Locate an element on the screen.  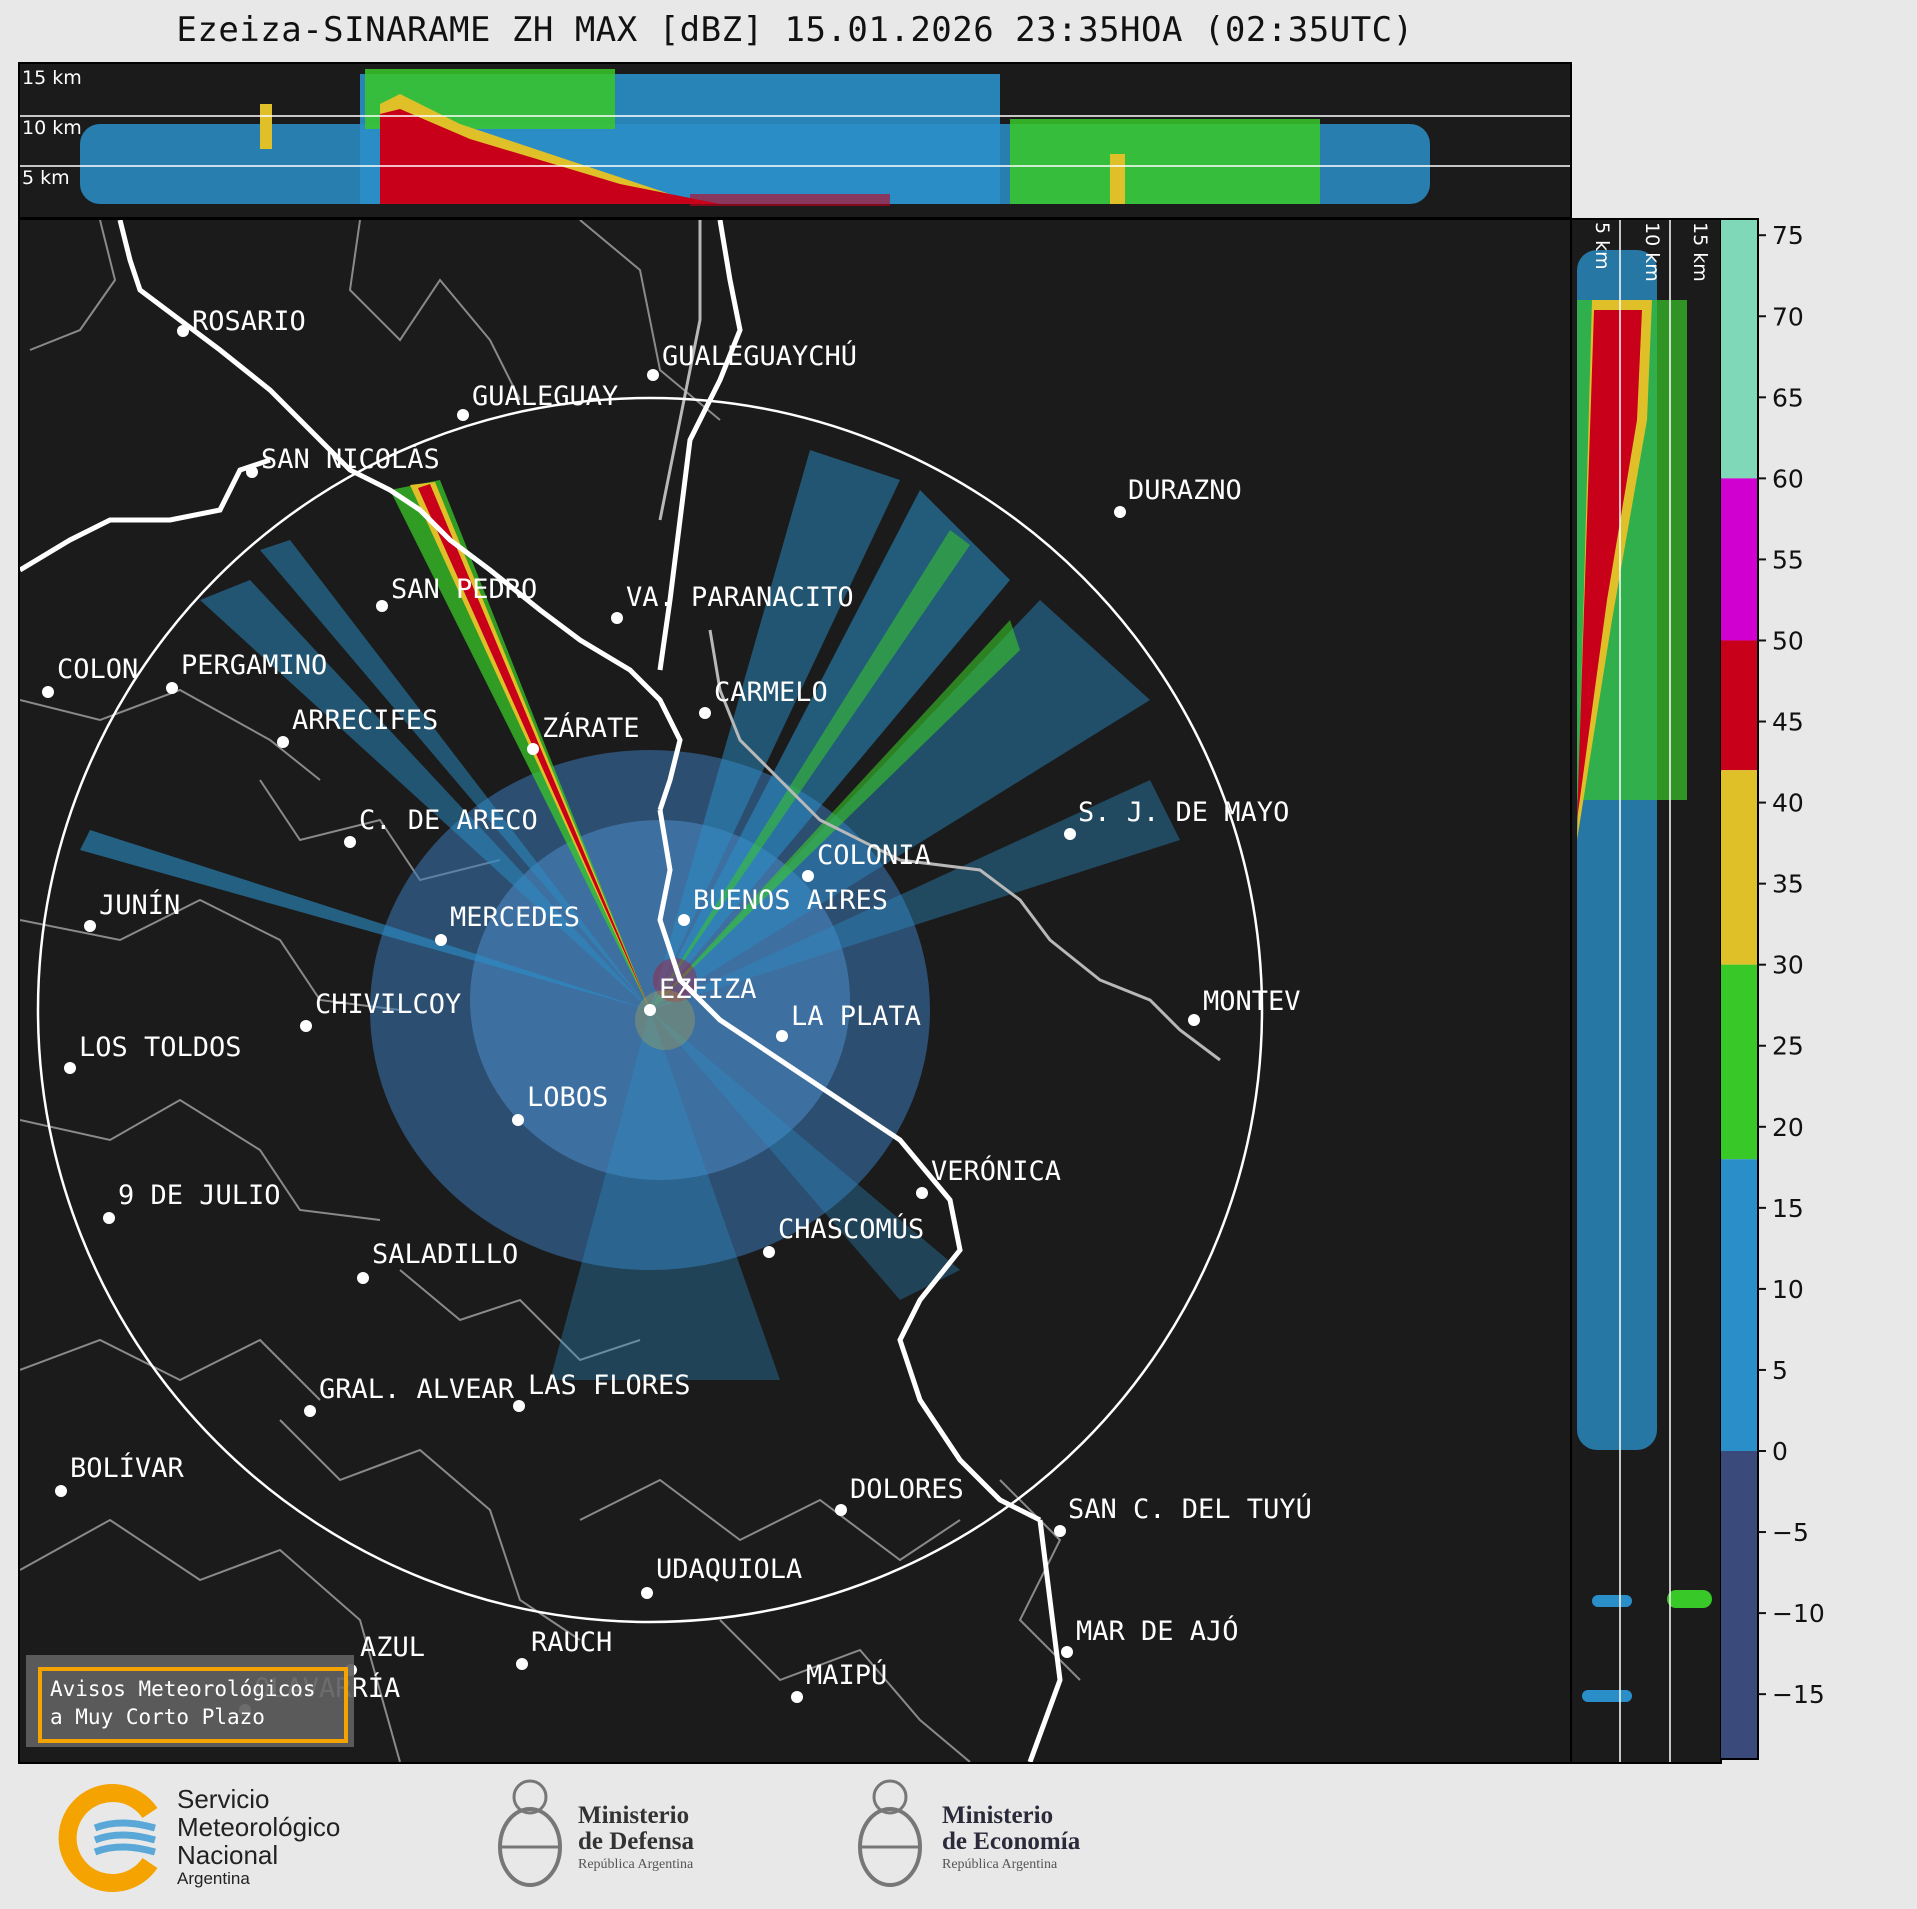
smn-emblem-icon is located at coordinates (108, 1838).